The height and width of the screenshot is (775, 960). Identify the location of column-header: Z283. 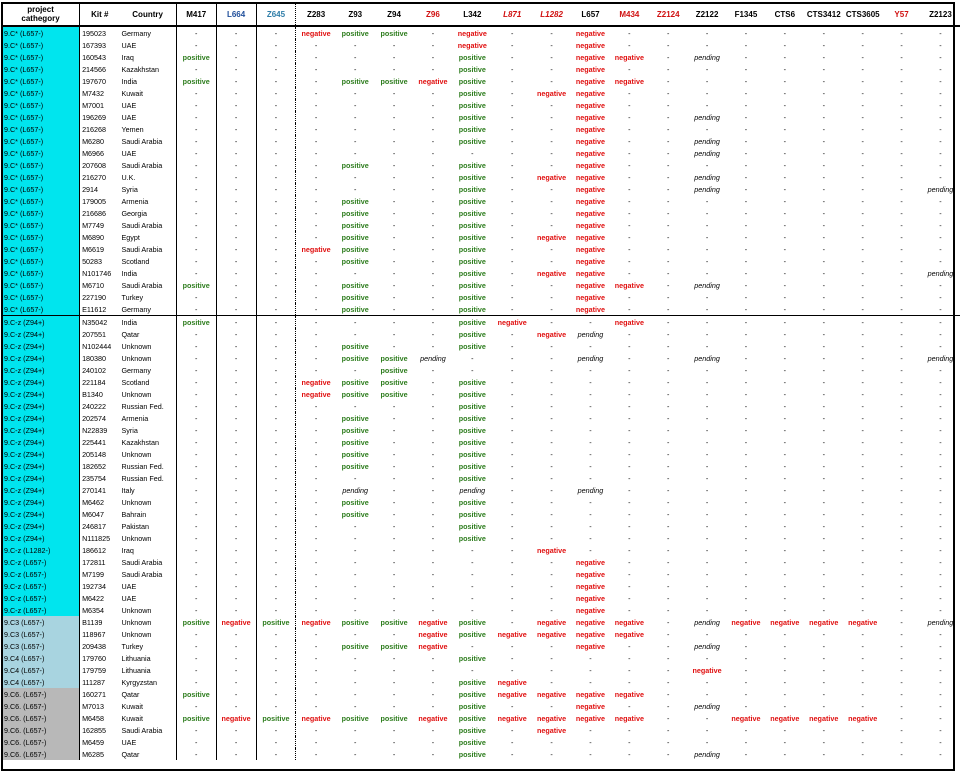
(315, 15).